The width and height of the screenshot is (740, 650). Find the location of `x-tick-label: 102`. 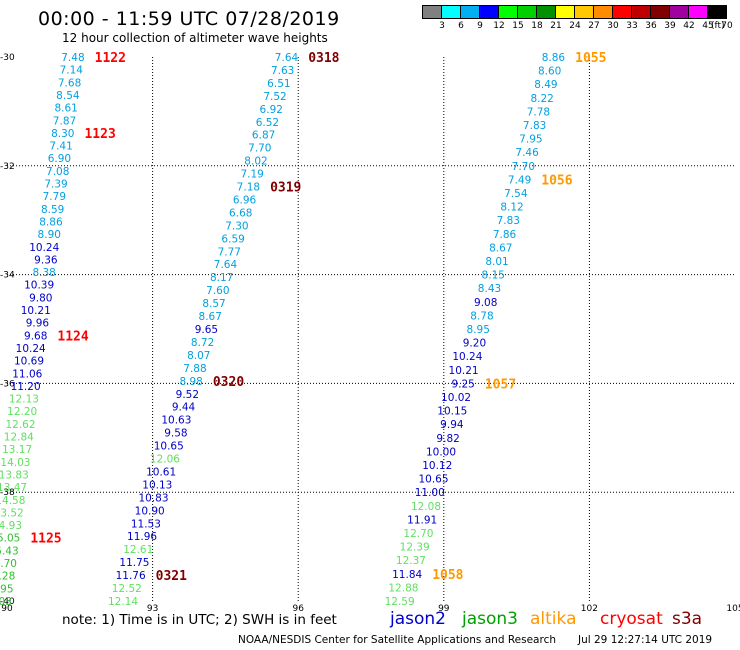

x-tick-label: 102 is located at coordinates (589, 609).